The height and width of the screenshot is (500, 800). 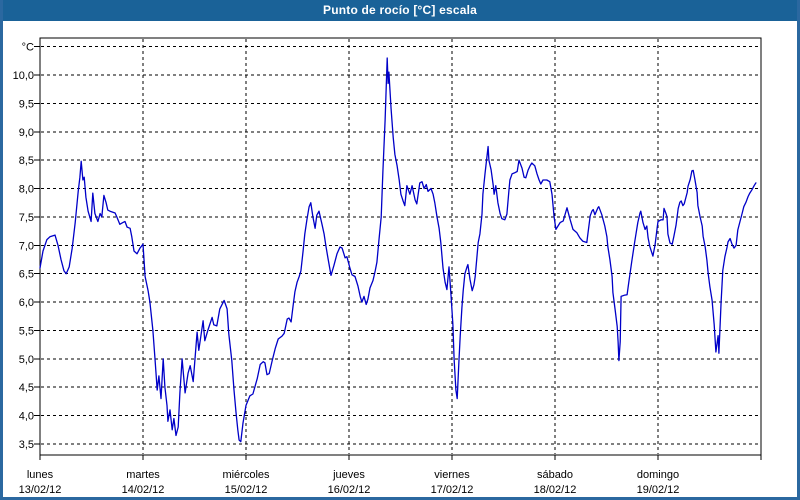 I want to click on x-day-label: martes, so click(x=143, y=475).